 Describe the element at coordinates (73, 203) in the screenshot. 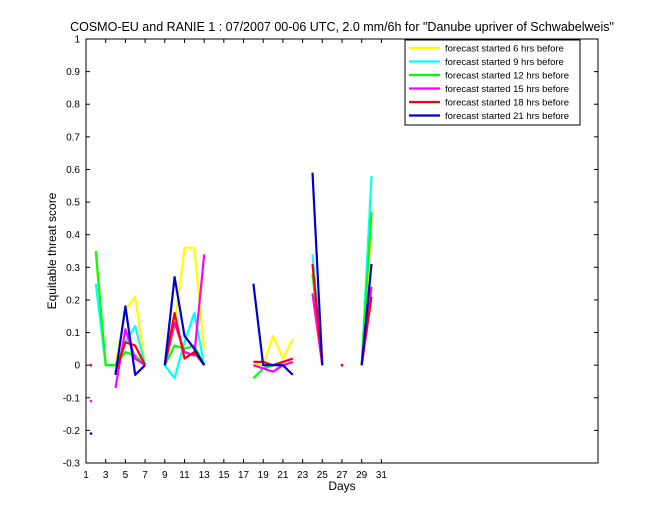

I see `y-tick-label: 0.5` at that location.